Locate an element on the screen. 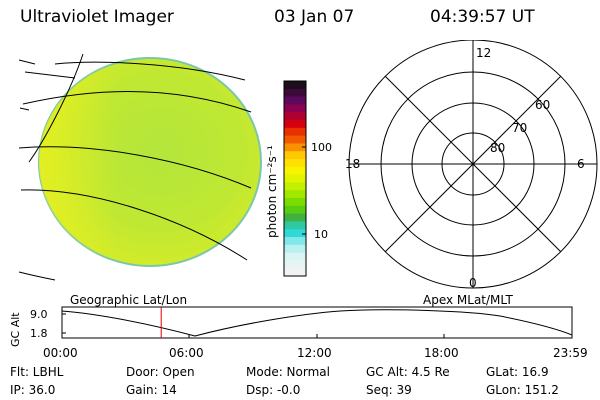 This screenshot has width=600, height=400. lat-label-80: 80 is located at coordinates (497, 148).